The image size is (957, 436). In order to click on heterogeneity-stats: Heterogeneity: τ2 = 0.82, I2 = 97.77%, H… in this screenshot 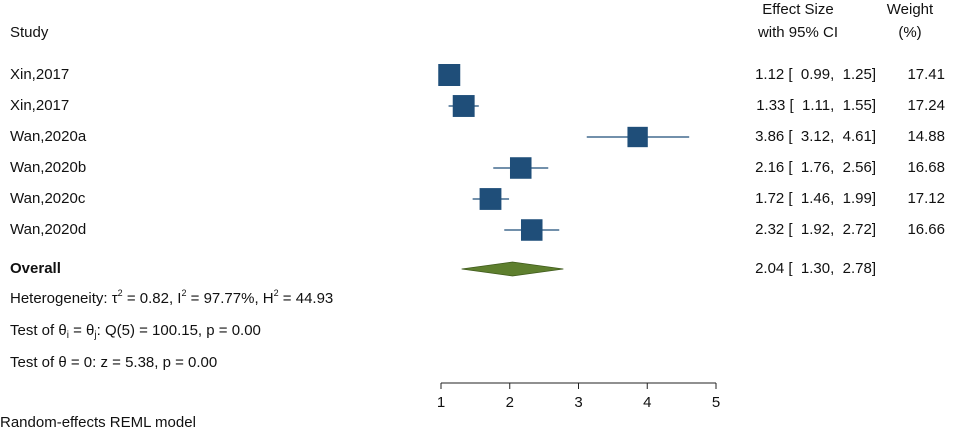, I will do `click(172, 298)`.